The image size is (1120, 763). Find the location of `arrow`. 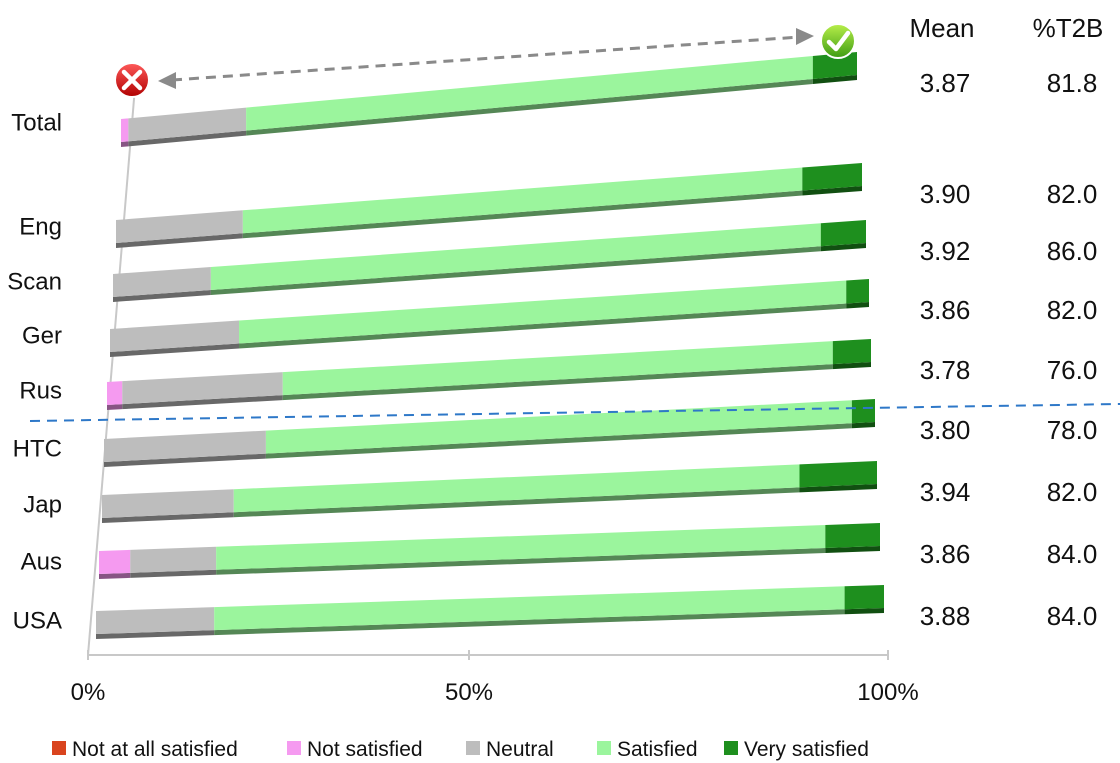

arrow is located at coordinates (486, 58).